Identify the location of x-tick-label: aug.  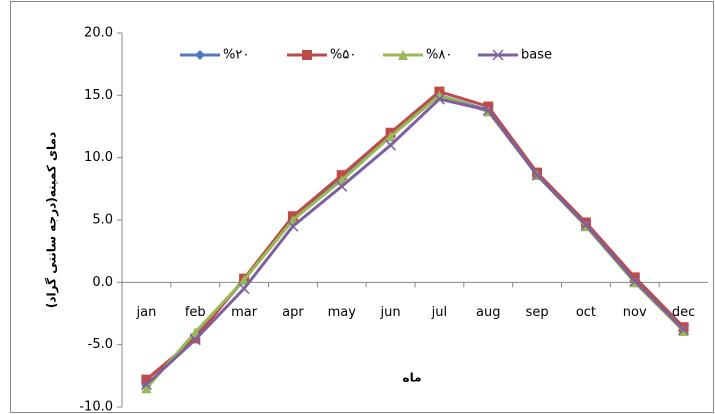
(488, 312).